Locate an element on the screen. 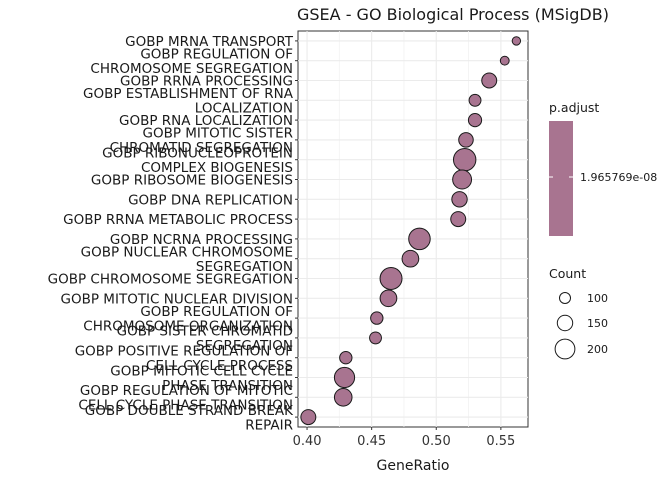  y-axis-label: GOBP CHROMOSOME SEGREGATION is located at coordinates (170, 280).